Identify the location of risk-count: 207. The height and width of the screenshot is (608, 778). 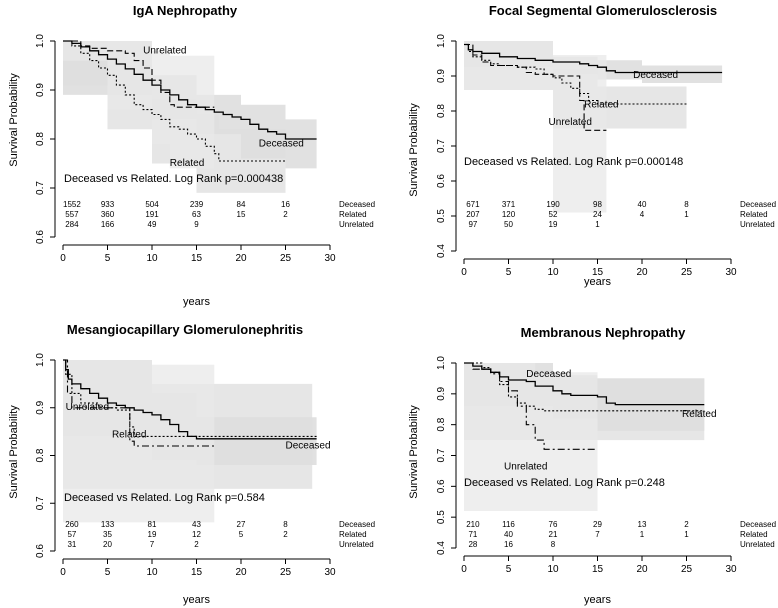
(473, 214).